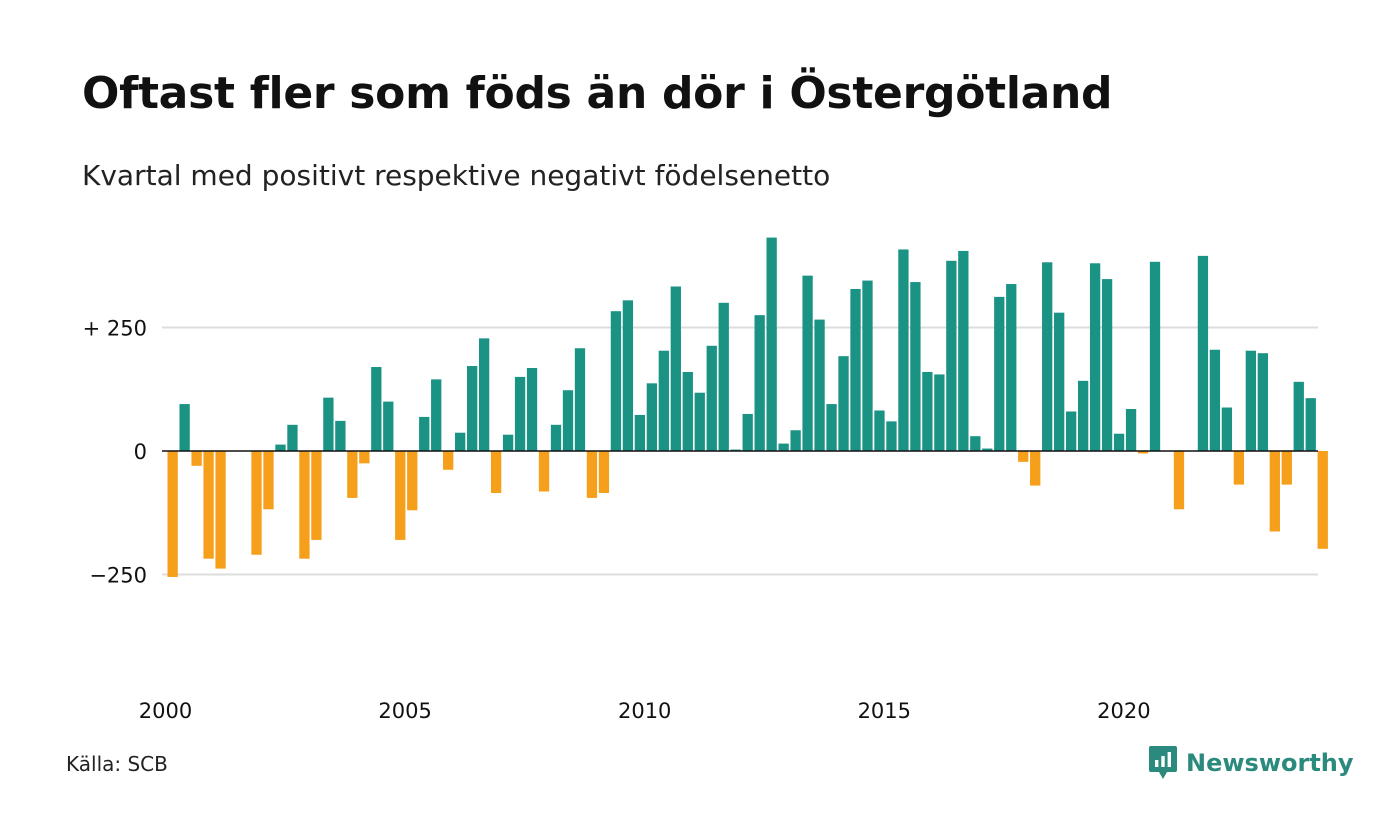  Describe the element at coordinates (884, 711) in the screenshot. I see `x-tick-label: 2015` at that location.